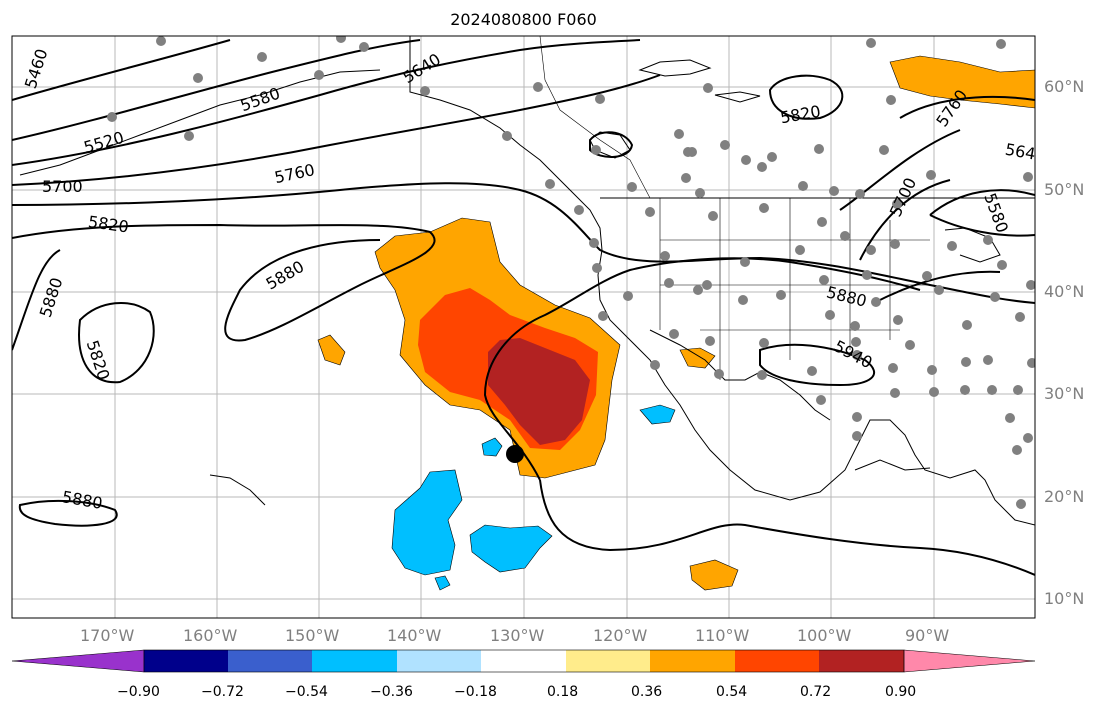 The width and height of the screenshot is (1105, 712). I want to click on lon-label-160w: 160°W, so click(210, 635).